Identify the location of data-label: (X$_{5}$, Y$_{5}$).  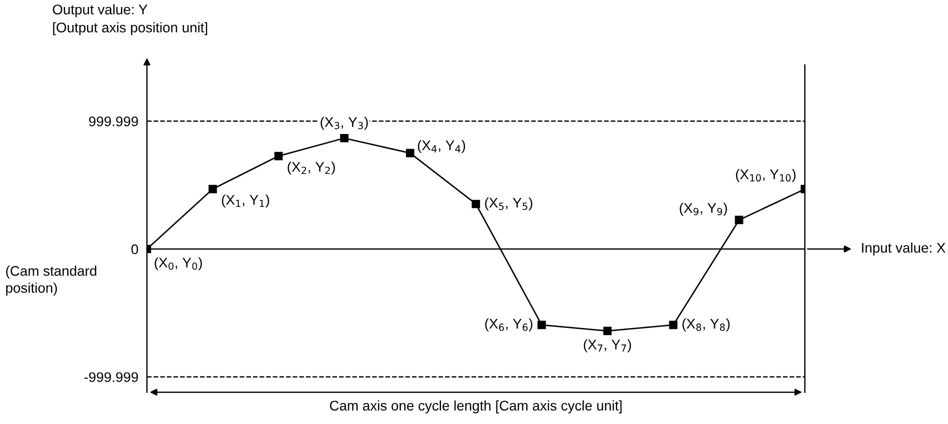
(508, 203).